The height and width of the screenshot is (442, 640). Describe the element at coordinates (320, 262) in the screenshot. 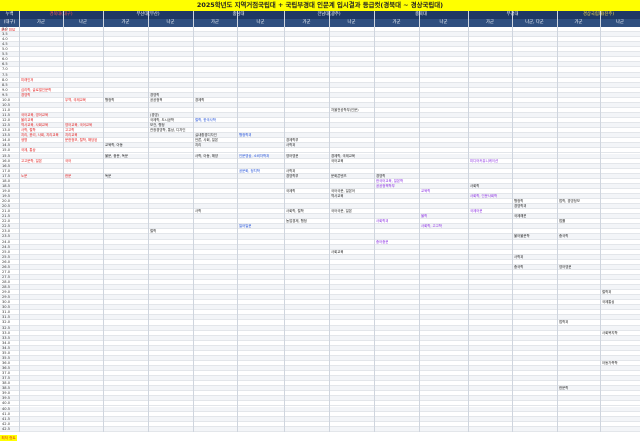

I see `table-row: 26.0` at that location.